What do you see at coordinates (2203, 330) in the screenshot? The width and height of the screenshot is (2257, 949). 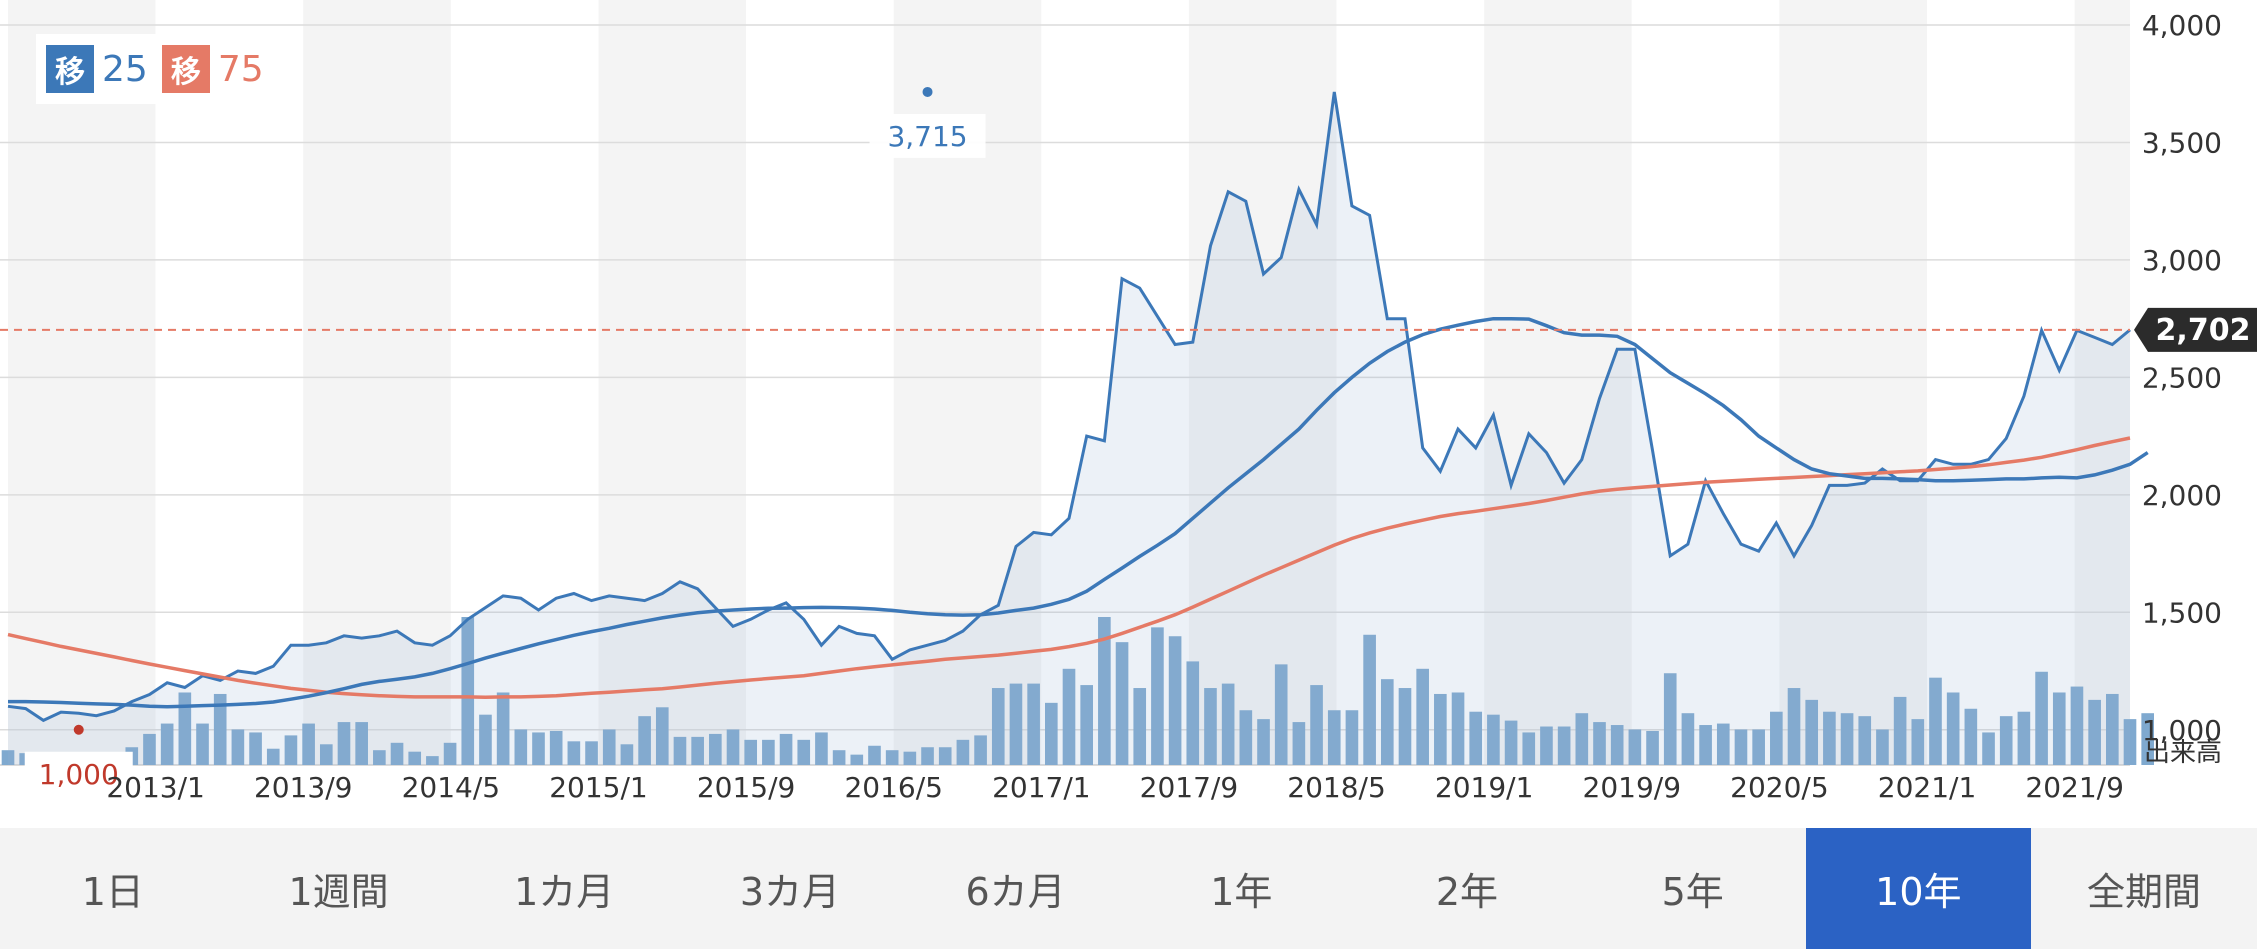 I see `current-price-value: 2,702` at bounding box center [2203, 330].